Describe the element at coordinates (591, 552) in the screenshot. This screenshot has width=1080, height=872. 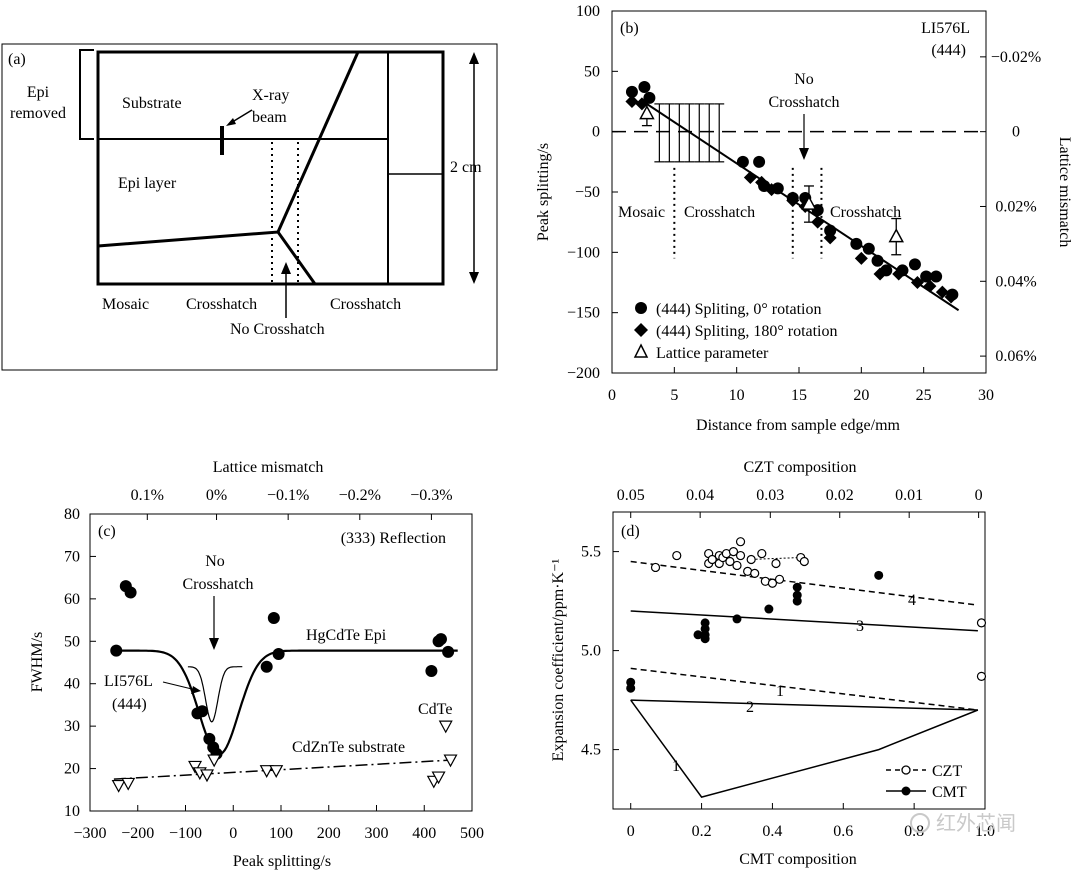
I see `y-tick-label-d: 5.5` at that location.